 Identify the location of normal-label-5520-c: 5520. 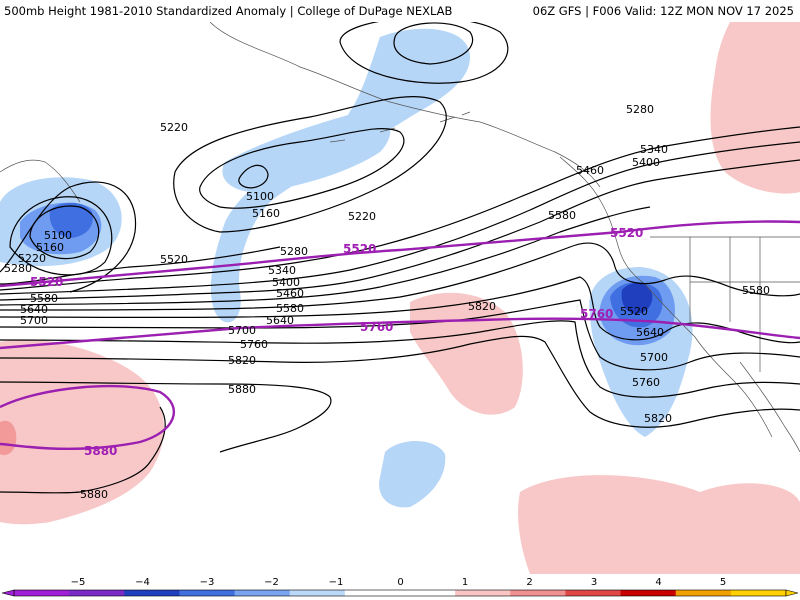
(626, 233).